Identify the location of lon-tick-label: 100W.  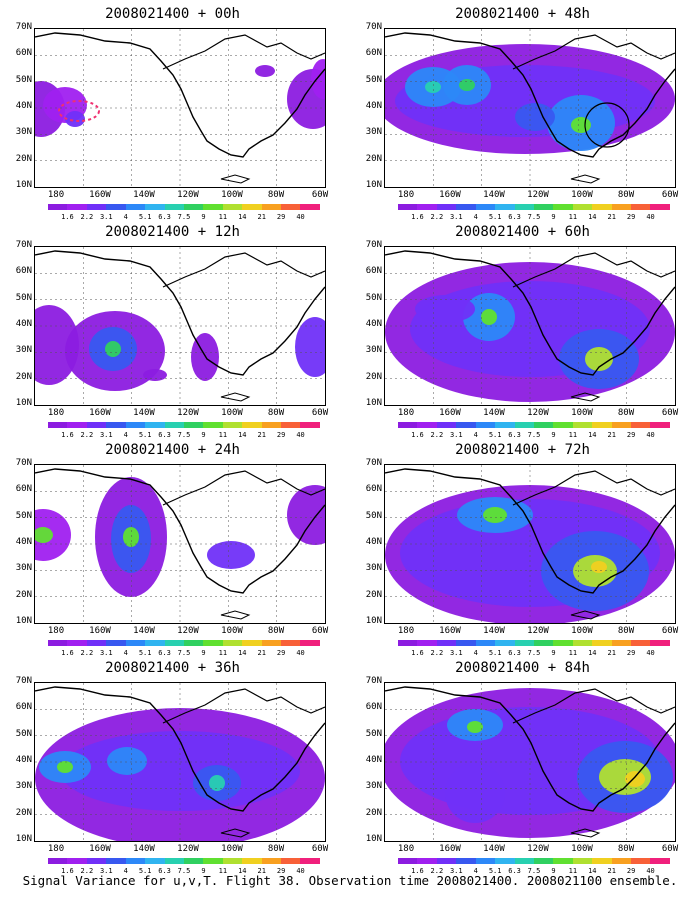
(582, 195).